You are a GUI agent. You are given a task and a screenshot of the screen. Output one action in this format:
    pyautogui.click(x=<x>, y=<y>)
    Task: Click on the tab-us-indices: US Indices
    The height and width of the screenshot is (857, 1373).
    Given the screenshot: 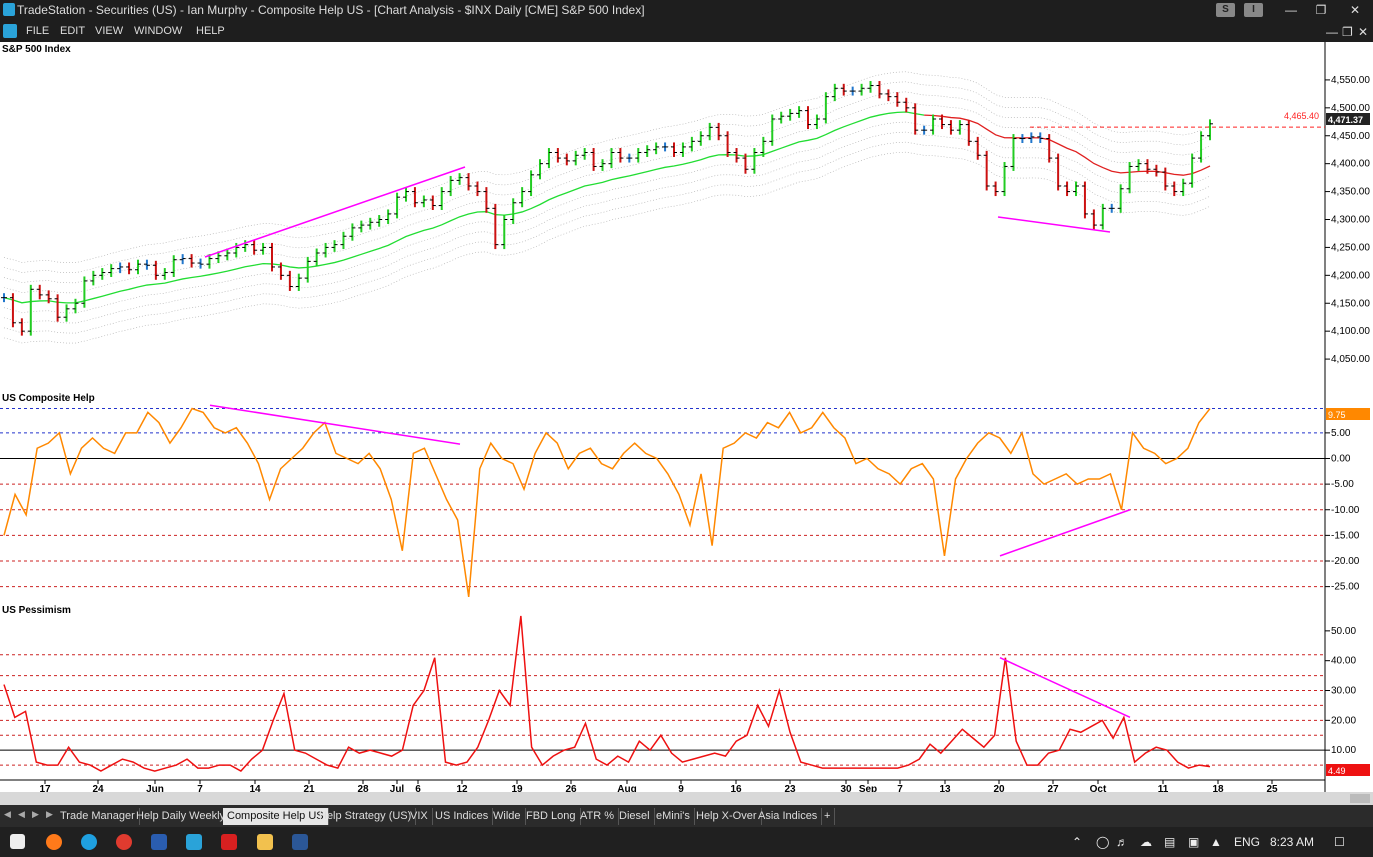 What is the action you would take?
    pyautogui.click(x=462, y=816)
    